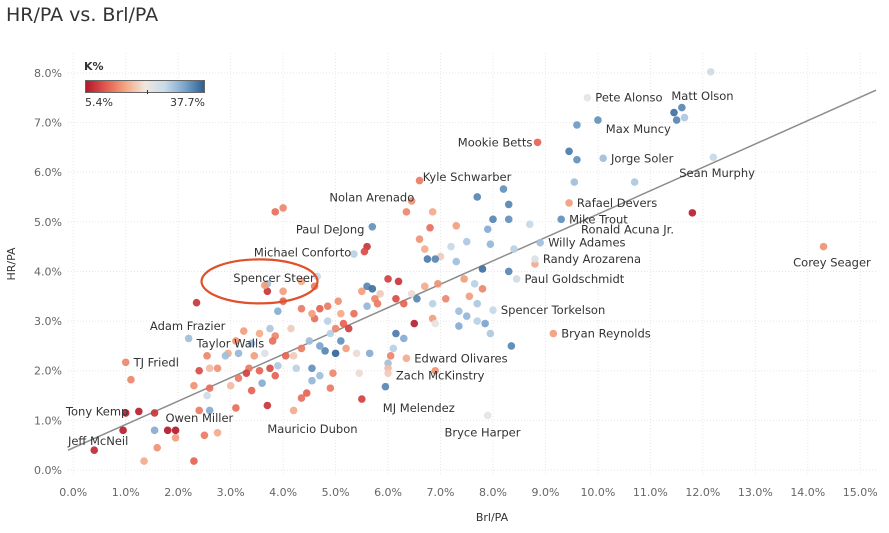  I want to click on point-label: Rafael Devers, so click(617, 203).